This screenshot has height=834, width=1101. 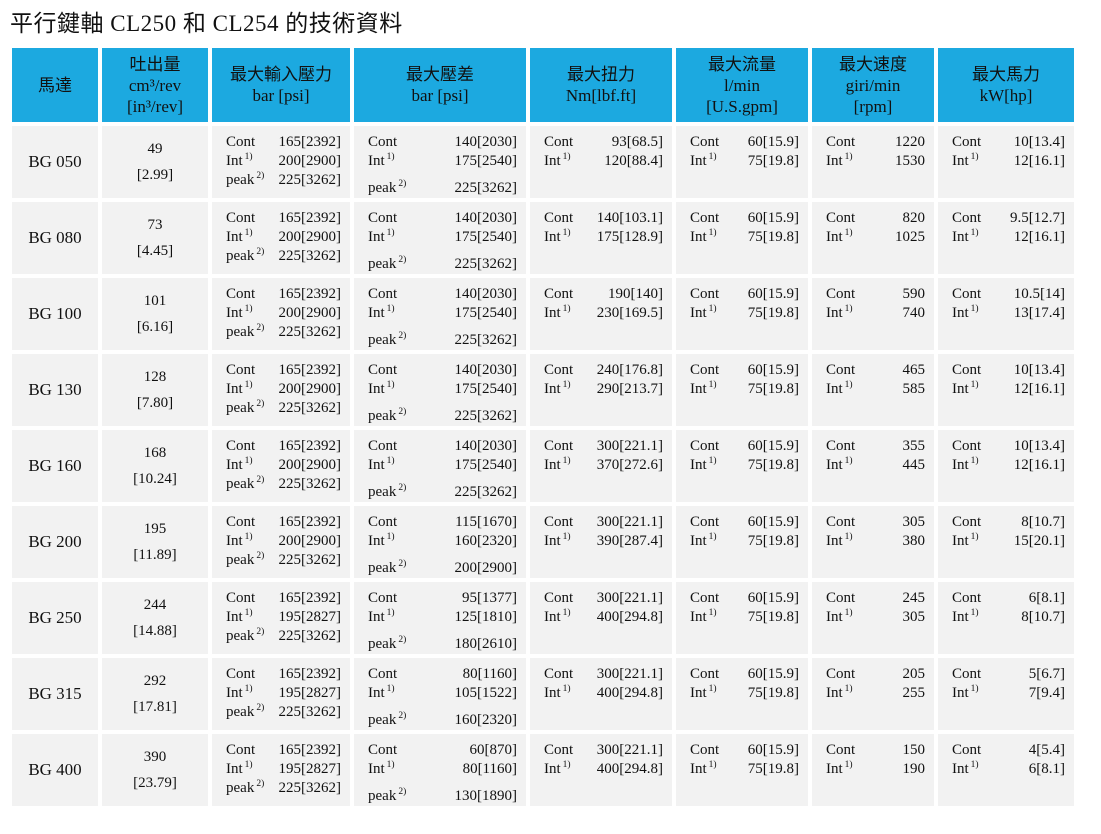 What do you see at coordinates (486, 142) in the screenshot?
I see `pressure-diff-cont: 140[2030]` at bounding box center [486, 142].